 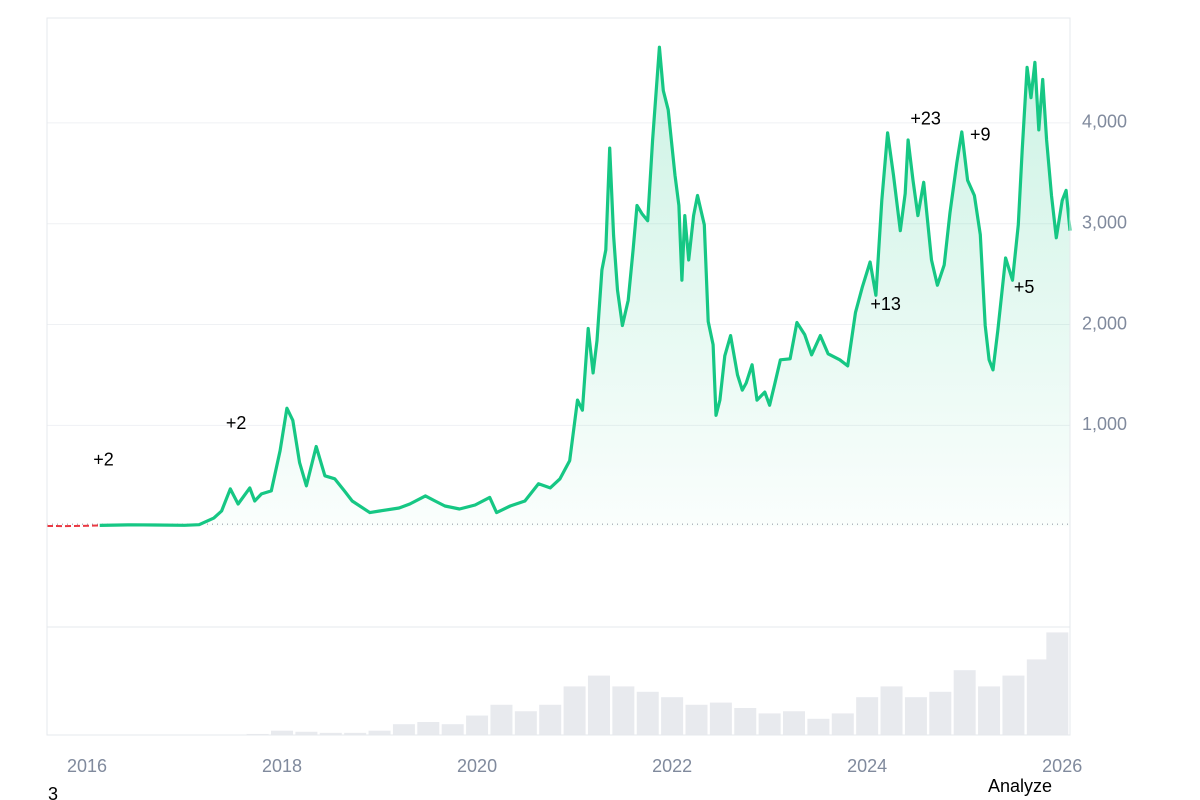 What do you see at coordinates (1024, 287) in the screenshot?
I see `annotation: +5` at bounding box center [1024, 287].